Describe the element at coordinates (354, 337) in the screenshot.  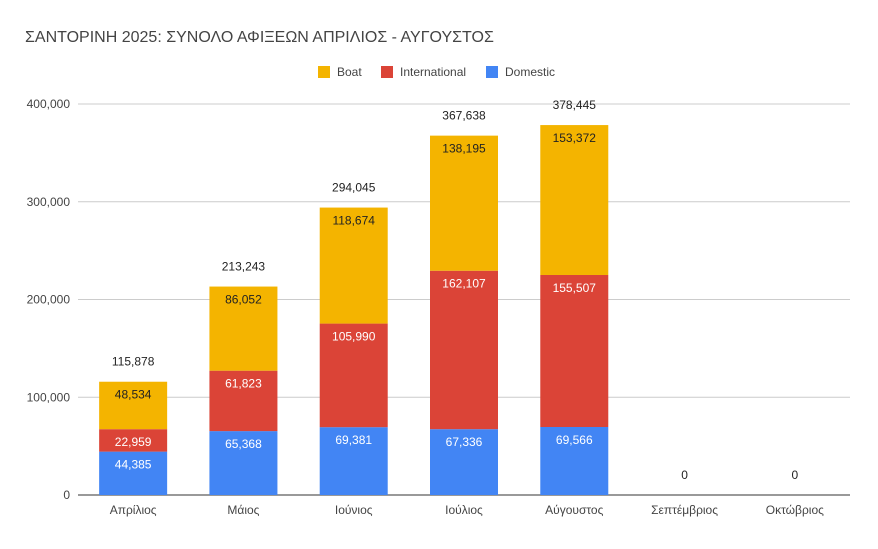
I see `data-label-international: 105,990` at that location.